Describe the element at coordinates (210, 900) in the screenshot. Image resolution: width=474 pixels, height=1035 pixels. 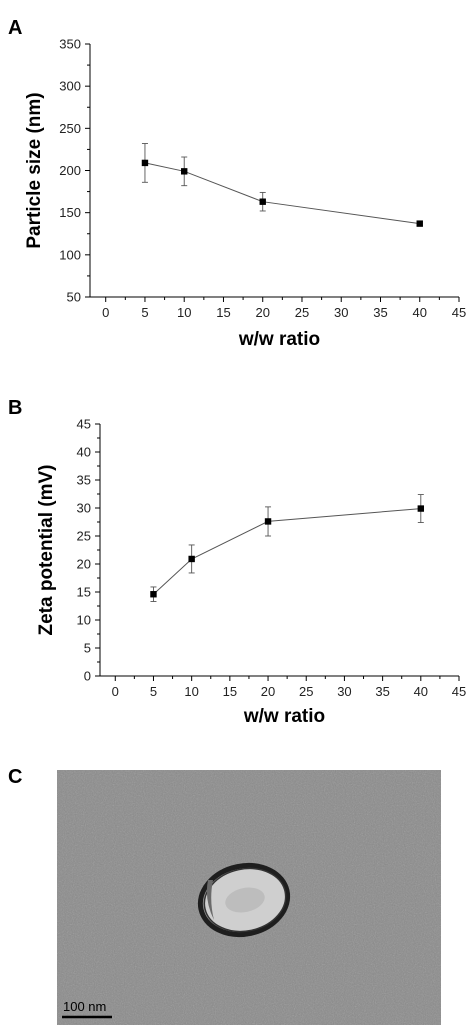
I see `particle-fold` at that location.